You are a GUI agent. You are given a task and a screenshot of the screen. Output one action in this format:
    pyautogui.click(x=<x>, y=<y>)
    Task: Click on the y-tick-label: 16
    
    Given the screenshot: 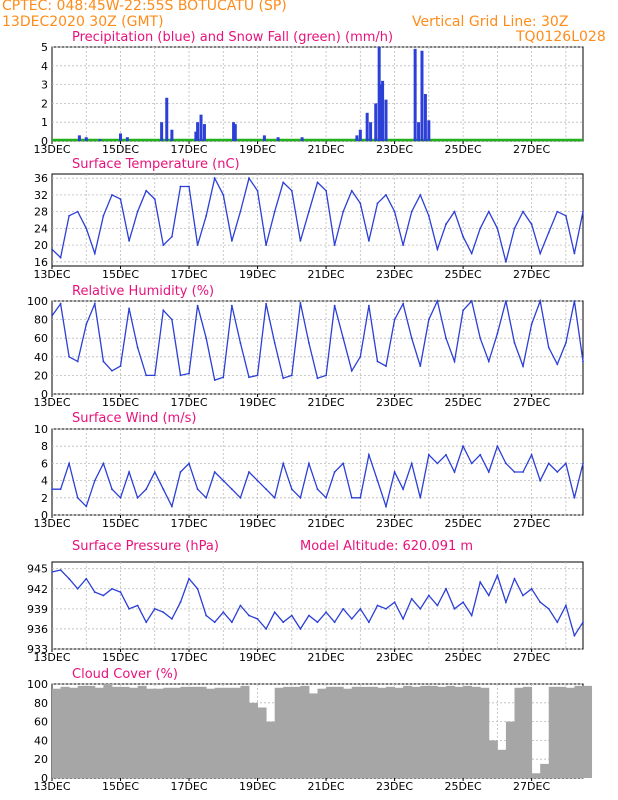 What is the action you would take?
    pyautogui.click(x=41, y=262)
    